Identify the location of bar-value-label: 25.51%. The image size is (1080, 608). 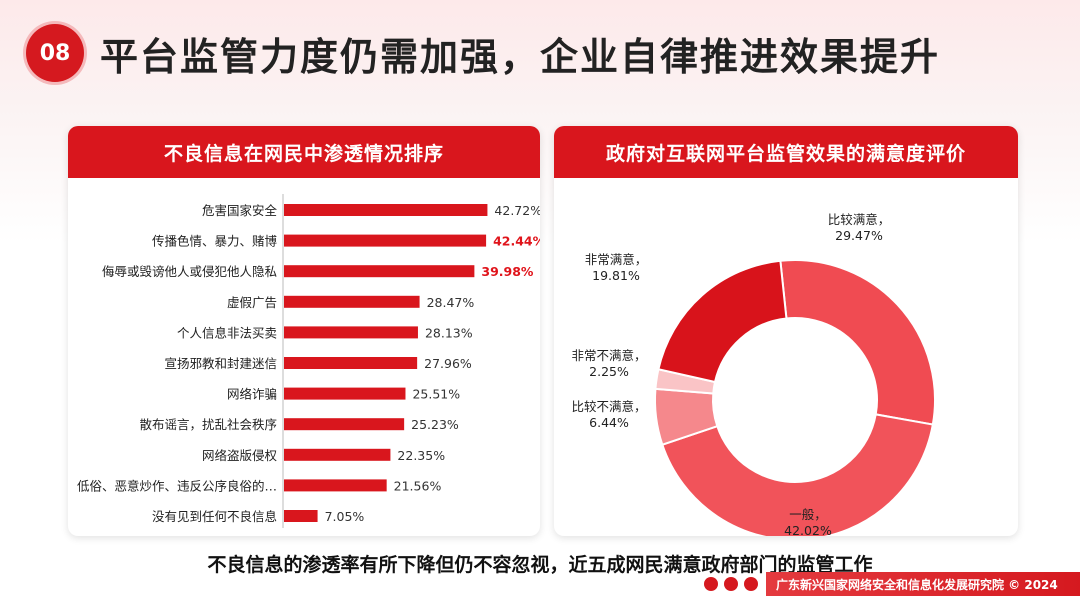
(436, 394).